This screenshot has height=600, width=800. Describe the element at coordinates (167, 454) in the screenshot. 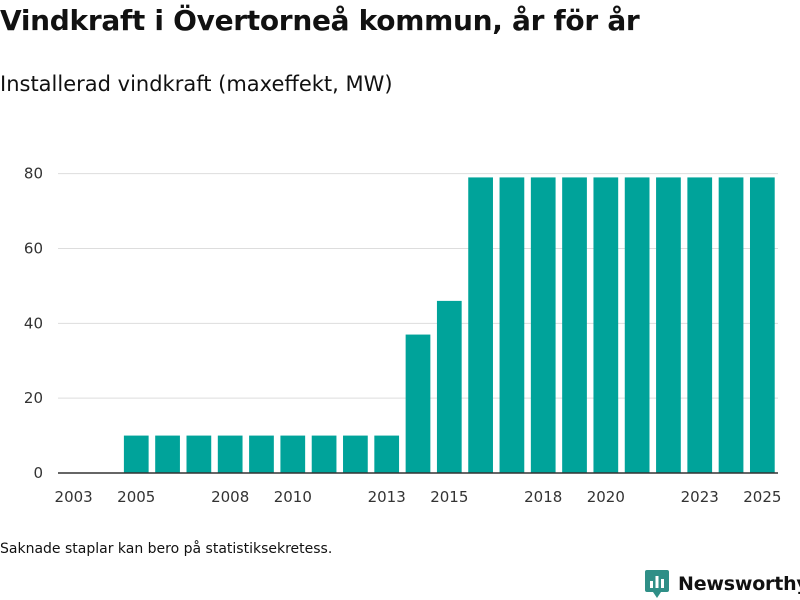

I see `bar-2006` at that location.